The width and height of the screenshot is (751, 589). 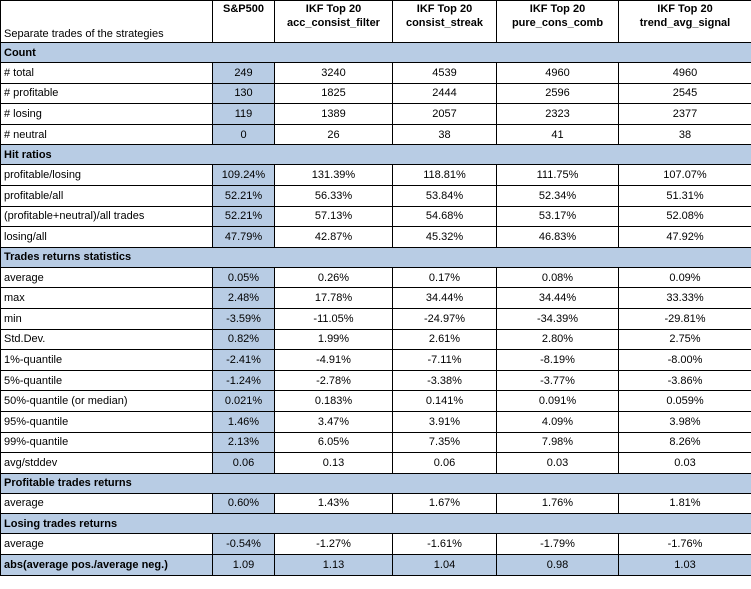 What do you see at coordinates (557, 277) in the screenshot?
I see `value-cell: 0.08%` at bounding box center [557, 277].